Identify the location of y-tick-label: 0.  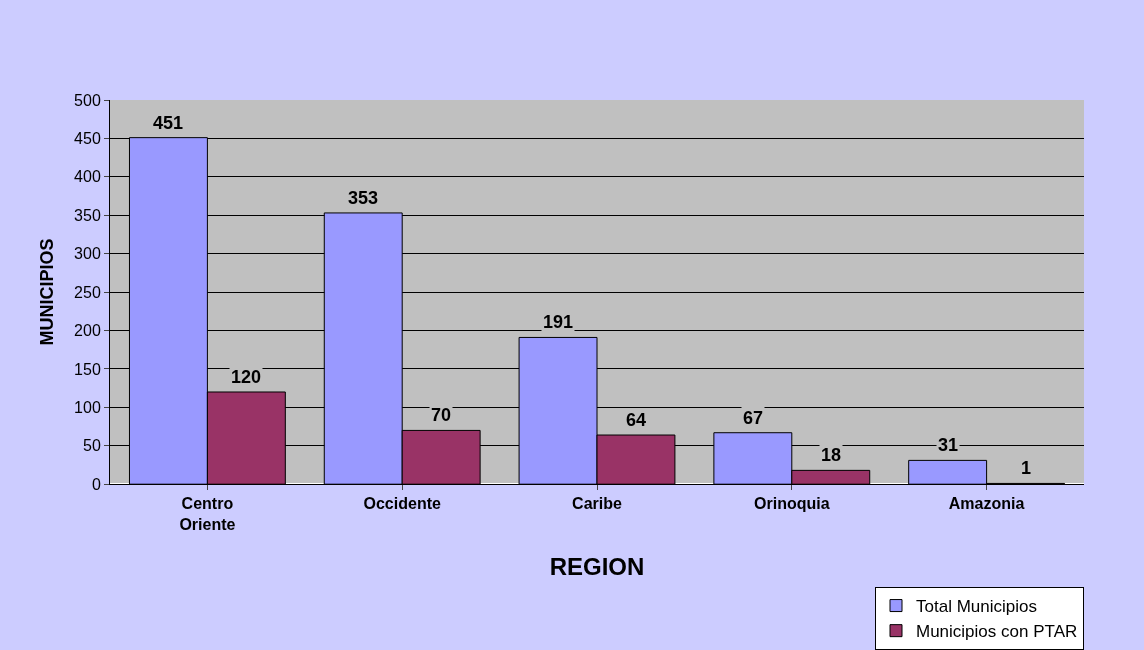
(96, 484).